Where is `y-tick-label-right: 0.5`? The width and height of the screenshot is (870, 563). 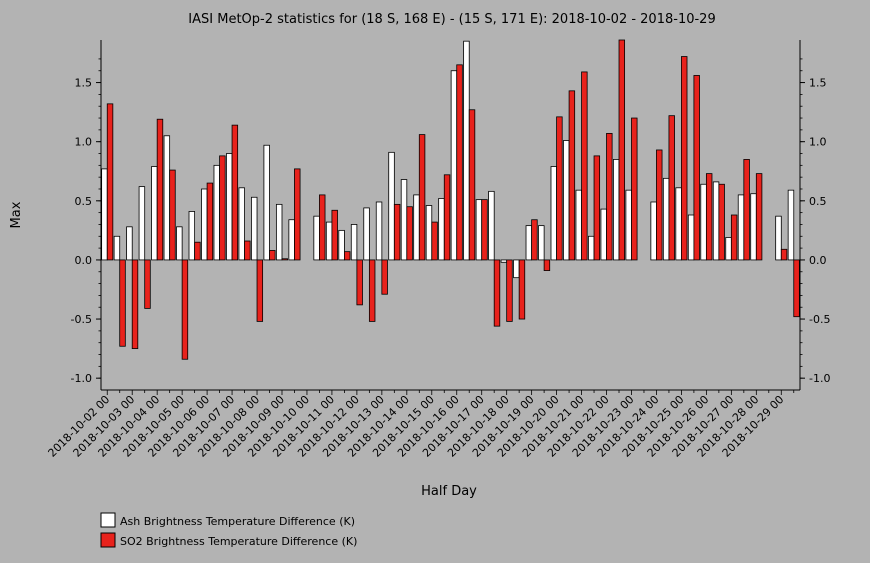 y-tick-label-right: 0.5 is located at coordinates (818, 201).